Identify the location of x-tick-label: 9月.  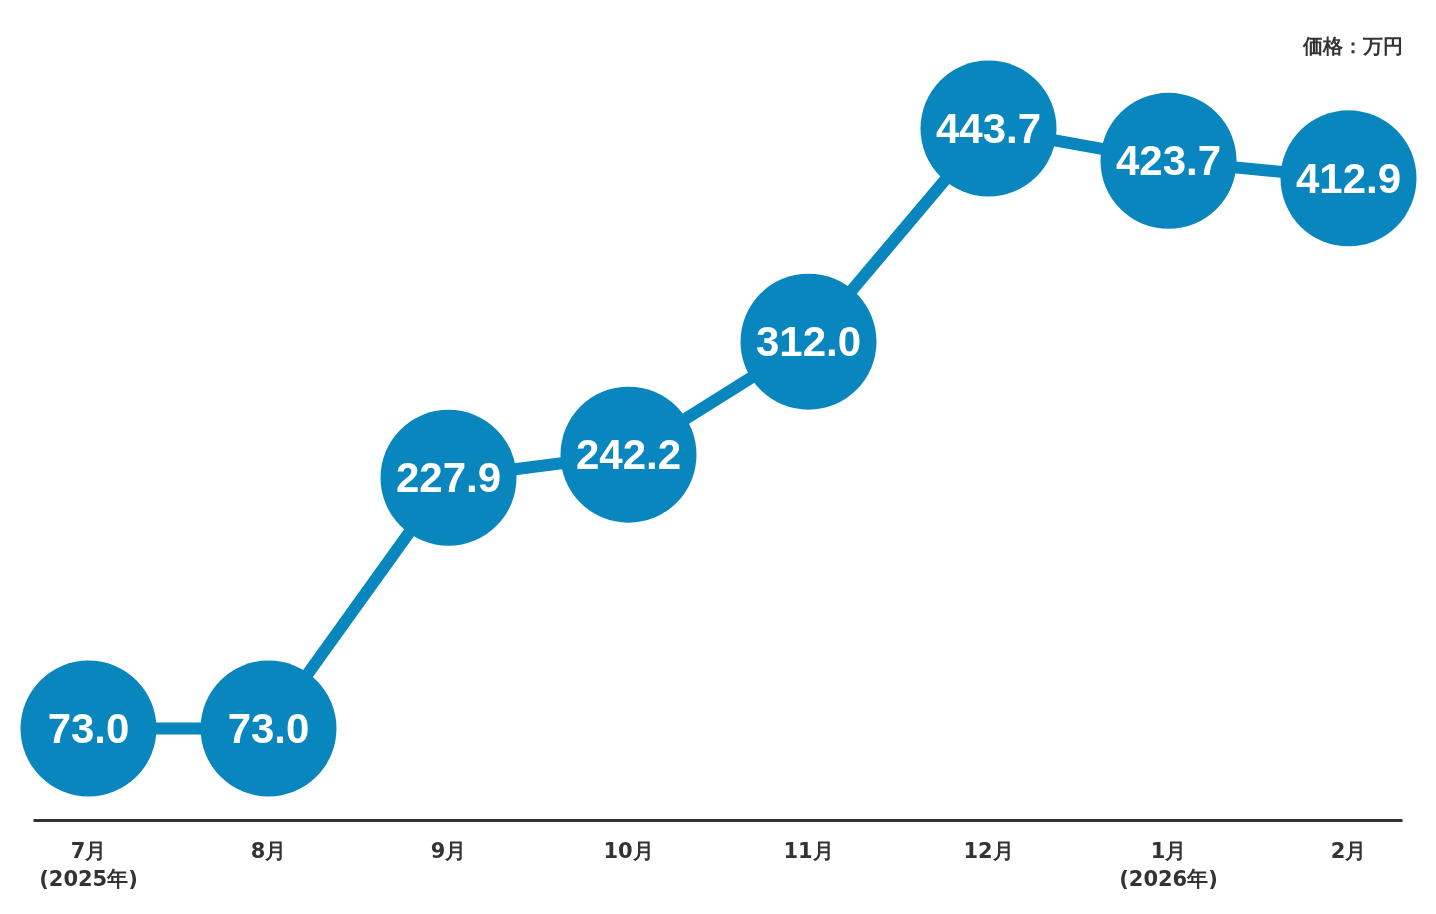
(448, 850).